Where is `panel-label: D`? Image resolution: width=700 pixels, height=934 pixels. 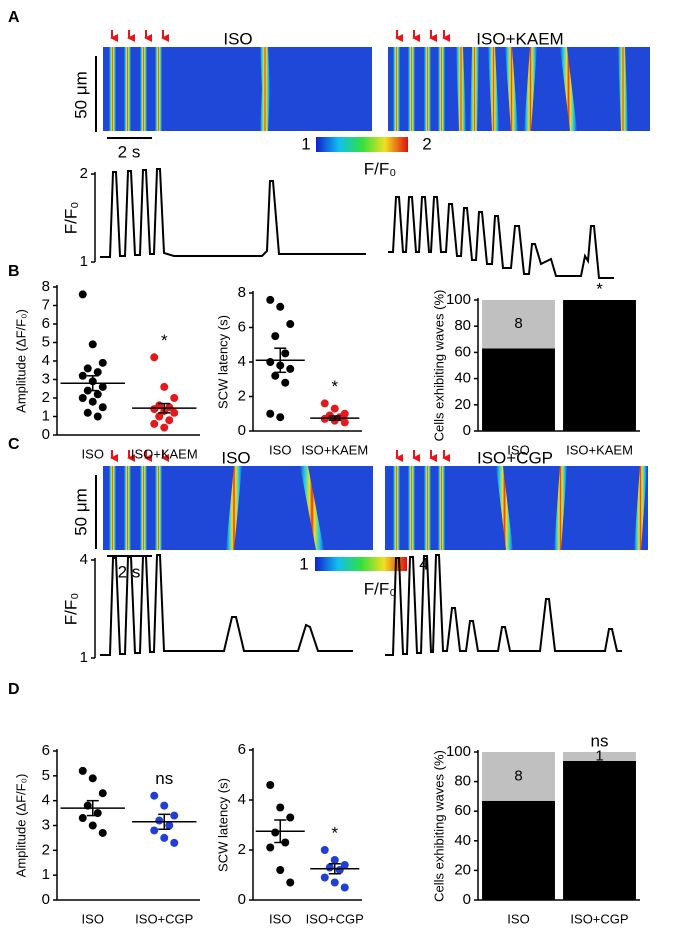
panel-label: D is located at coordinates (14, 689).